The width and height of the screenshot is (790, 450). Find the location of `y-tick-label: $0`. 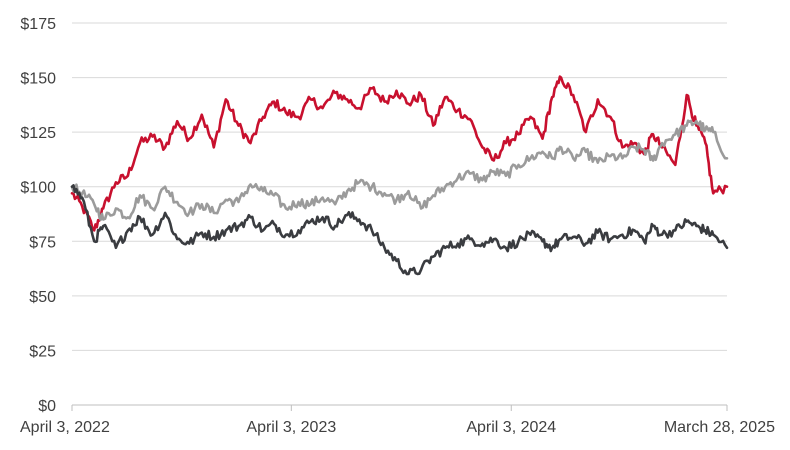

y-tick-label: $0 is located at coordinates (47, 406).